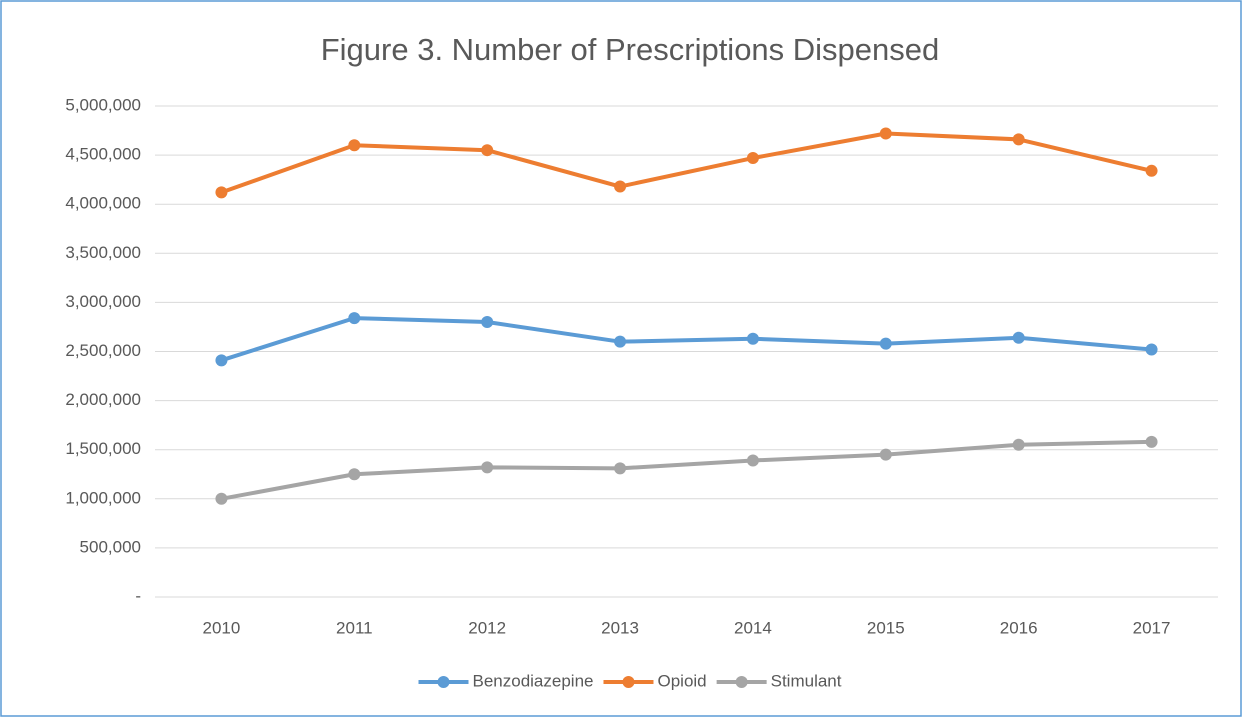 Image resolution: width=1243 pixels, height=717 pixels. I want to click on y-tick-label: 4,500,000, so click(103, 154).